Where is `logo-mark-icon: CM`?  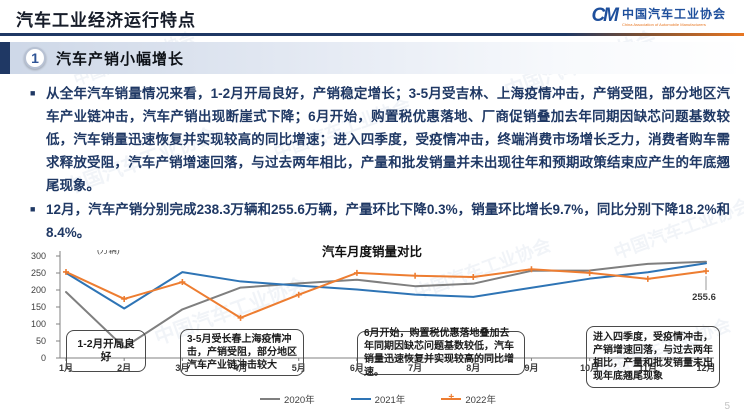
logo-mark-icon: CM is located at coordinates (605, 15).